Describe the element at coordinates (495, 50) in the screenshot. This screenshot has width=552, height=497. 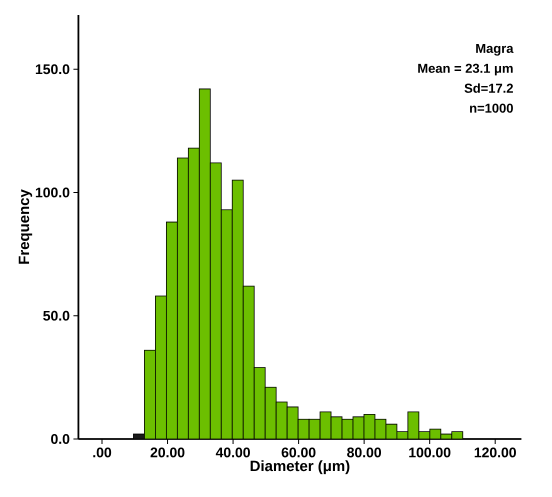
I see `annotation: Magra` at that location.